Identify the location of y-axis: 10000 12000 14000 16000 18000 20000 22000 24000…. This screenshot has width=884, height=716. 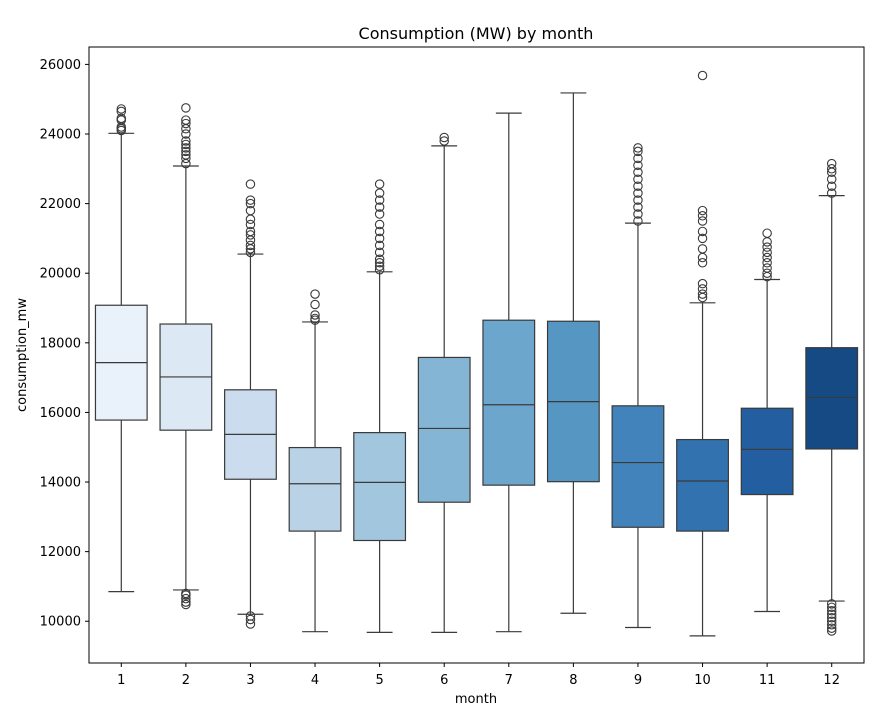
(64, 344).